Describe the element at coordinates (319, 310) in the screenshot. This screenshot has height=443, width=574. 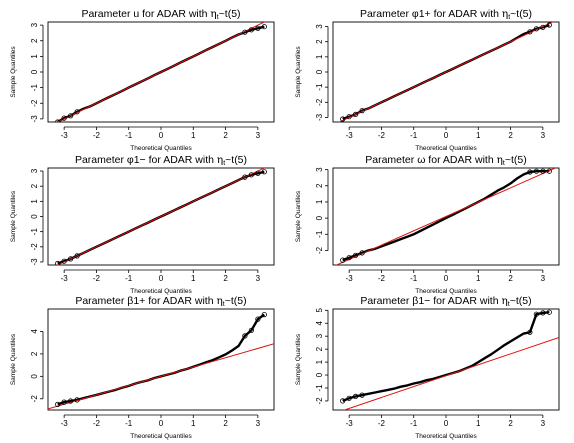
I see `y-tick-label: 5` at that location.